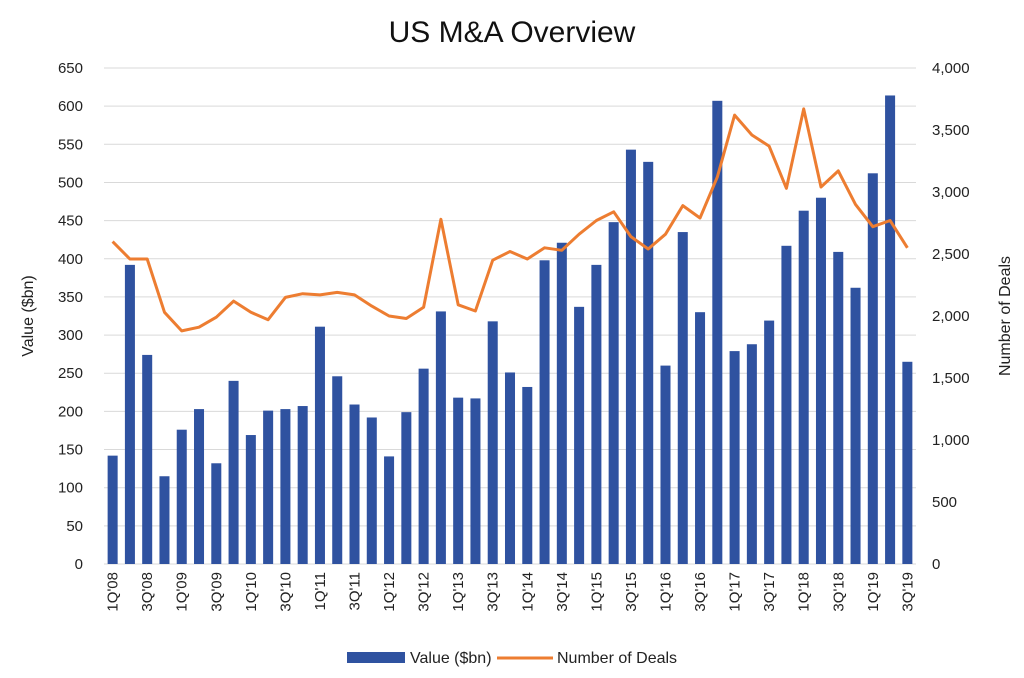  Describe the element at coordinates (873, 592) in the screenshot. I see `x-tick-label: 1Q'19` at that location.